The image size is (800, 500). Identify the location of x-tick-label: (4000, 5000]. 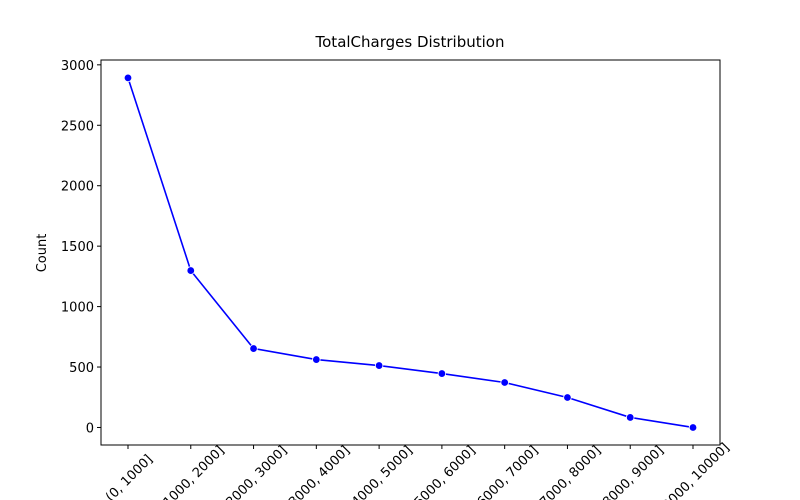
(380, 471).